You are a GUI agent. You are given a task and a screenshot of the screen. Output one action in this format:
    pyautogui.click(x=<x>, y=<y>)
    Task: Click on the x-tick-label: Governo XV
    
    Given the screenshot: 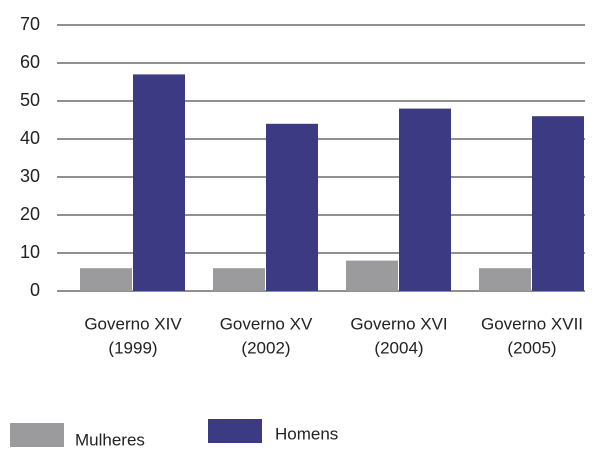 What is the action you would take?
    pyautogui.click(x=266, y=323)
    